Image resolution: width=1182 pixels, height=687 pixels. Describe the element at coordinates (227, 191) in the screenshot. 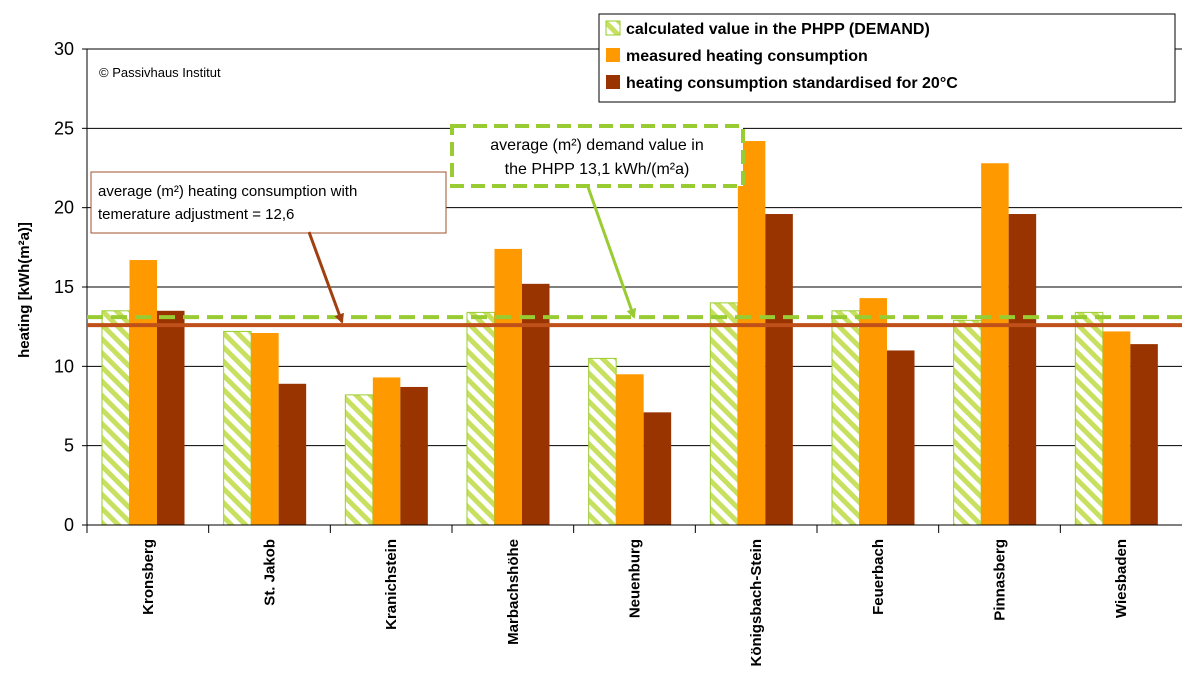

I see `annotation-consumption-line-1: average (m²) heating consumption with` at that location.